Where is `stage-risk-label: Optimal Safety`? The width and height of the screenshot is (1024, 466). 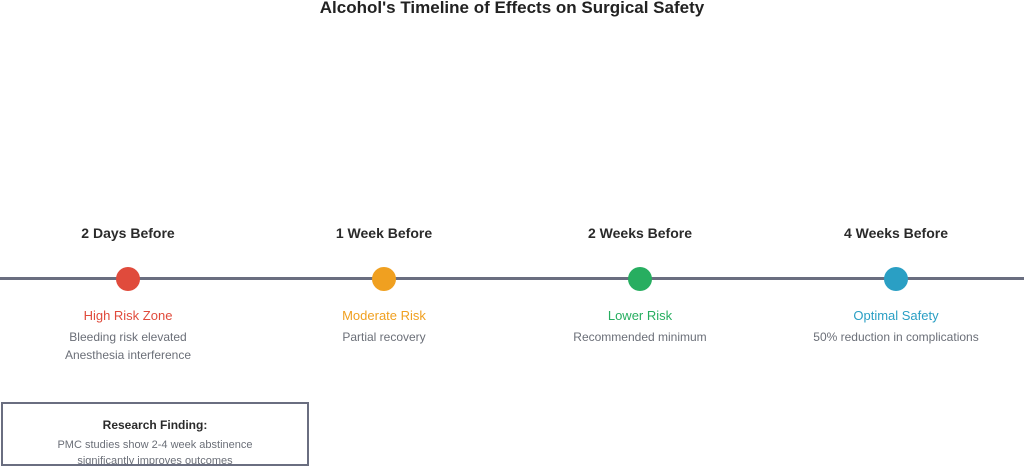
stage-risk-label: Optimal Safety is located at coordinates (896, 315).